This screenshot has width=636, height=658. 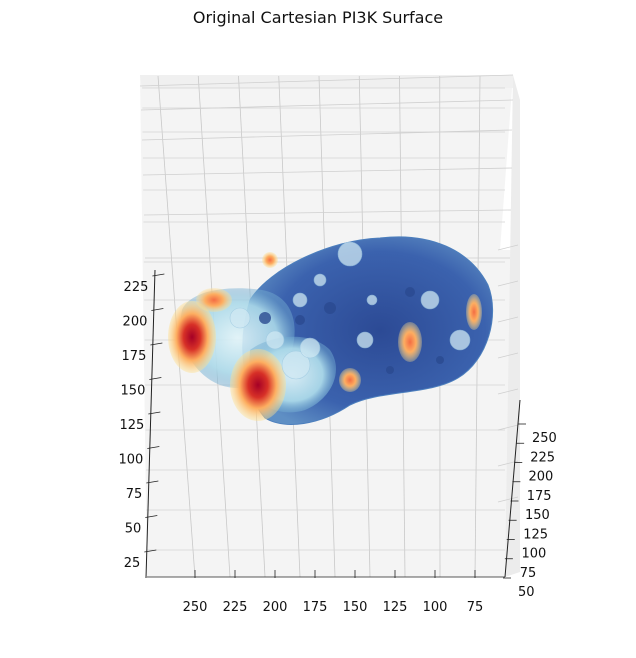 I want to click on z-tick-label: 225, so click(x=136, y=287).